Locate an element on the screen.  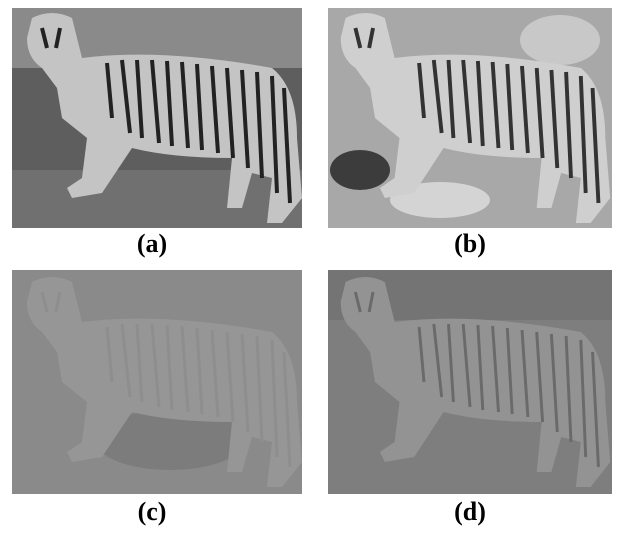
panel-label: (b) is located at coordinates (470, 243).